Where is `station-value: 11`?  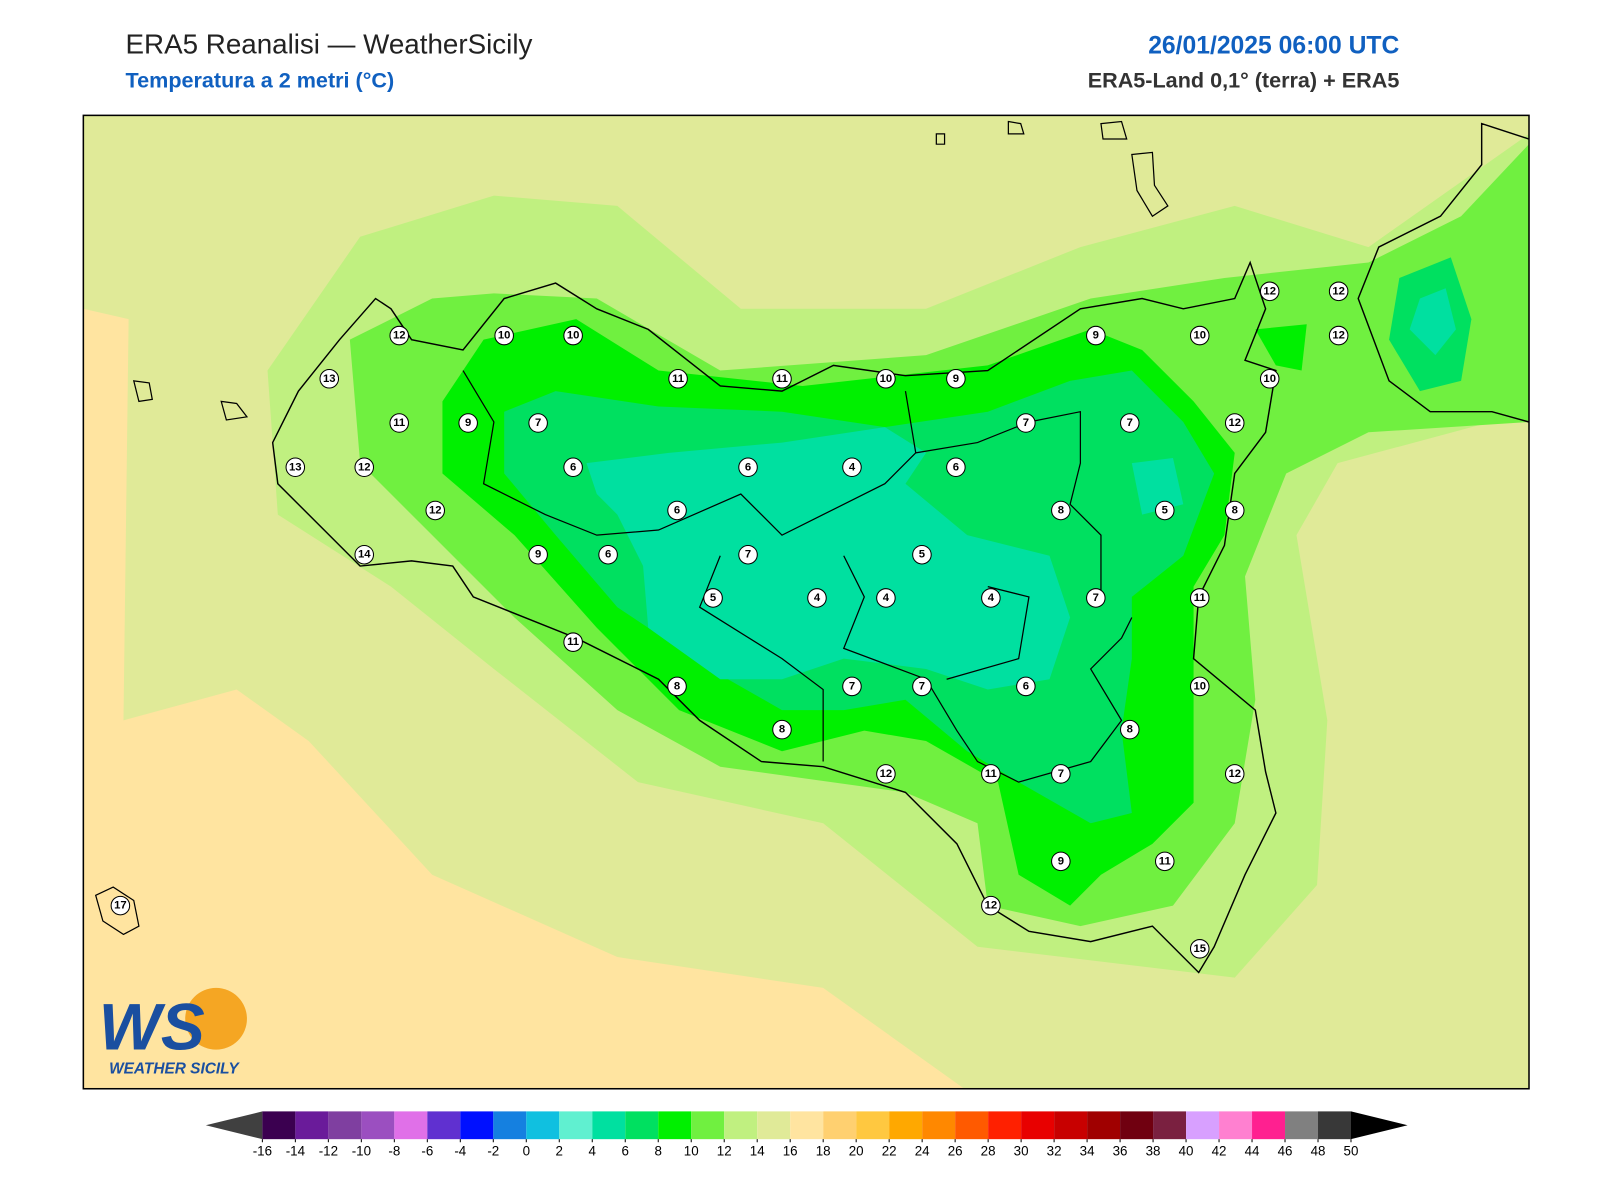
station-value: 11 is located at coordinates (991, 774).